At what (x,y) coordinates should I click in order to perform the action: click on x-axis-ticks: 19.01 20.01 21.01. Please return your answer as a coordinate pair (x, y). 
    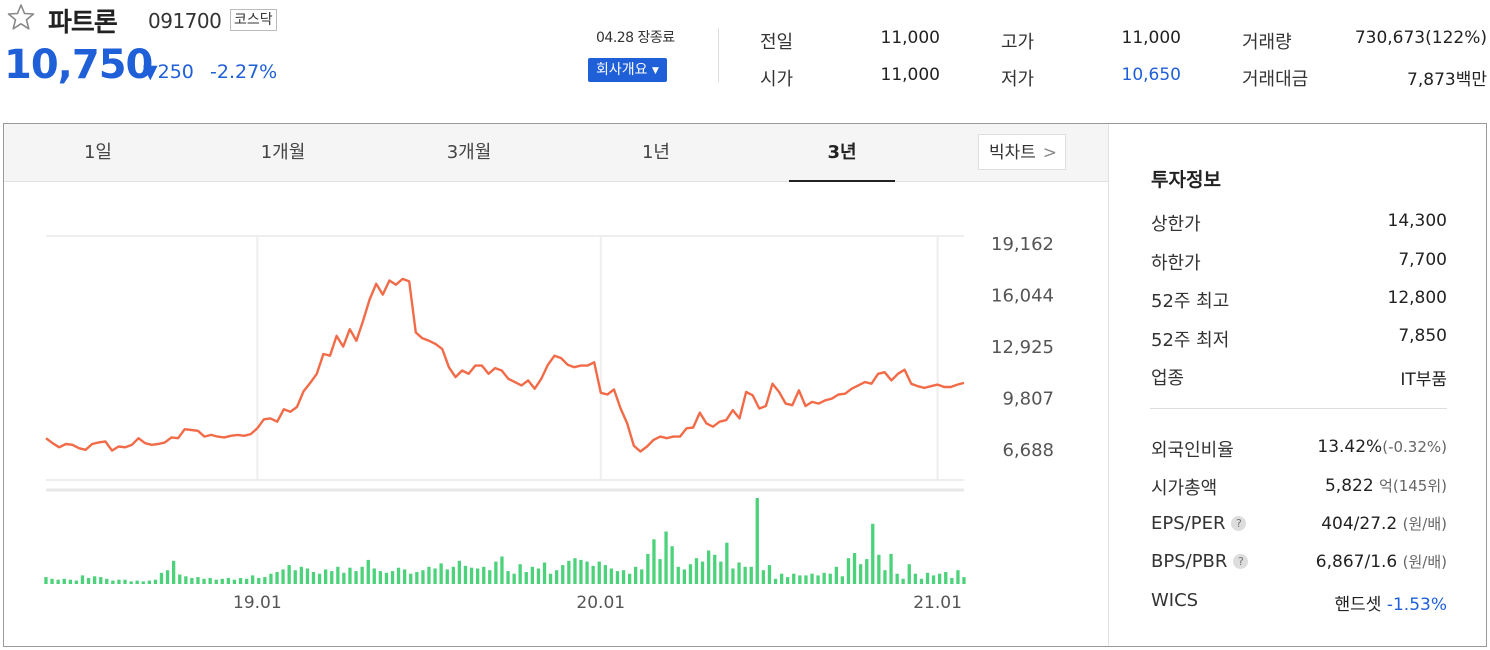
    Looking at the image, I should click on (597, 603).